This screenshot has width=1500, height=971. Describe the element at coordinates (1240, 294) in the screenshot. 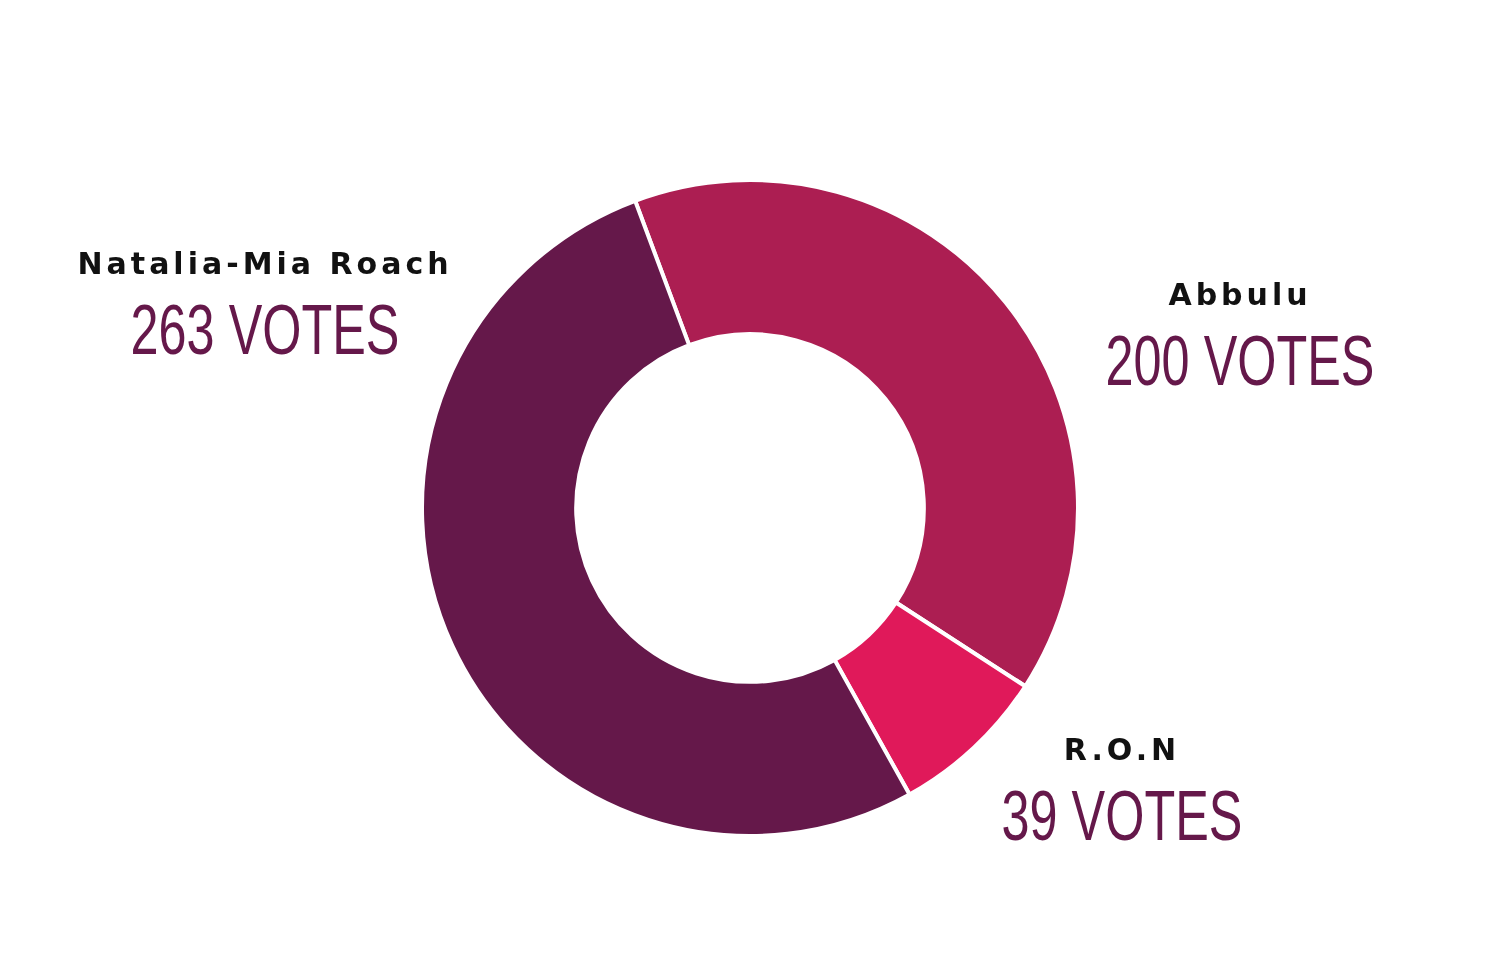

I see `slice-label: Abbulu` at that location.